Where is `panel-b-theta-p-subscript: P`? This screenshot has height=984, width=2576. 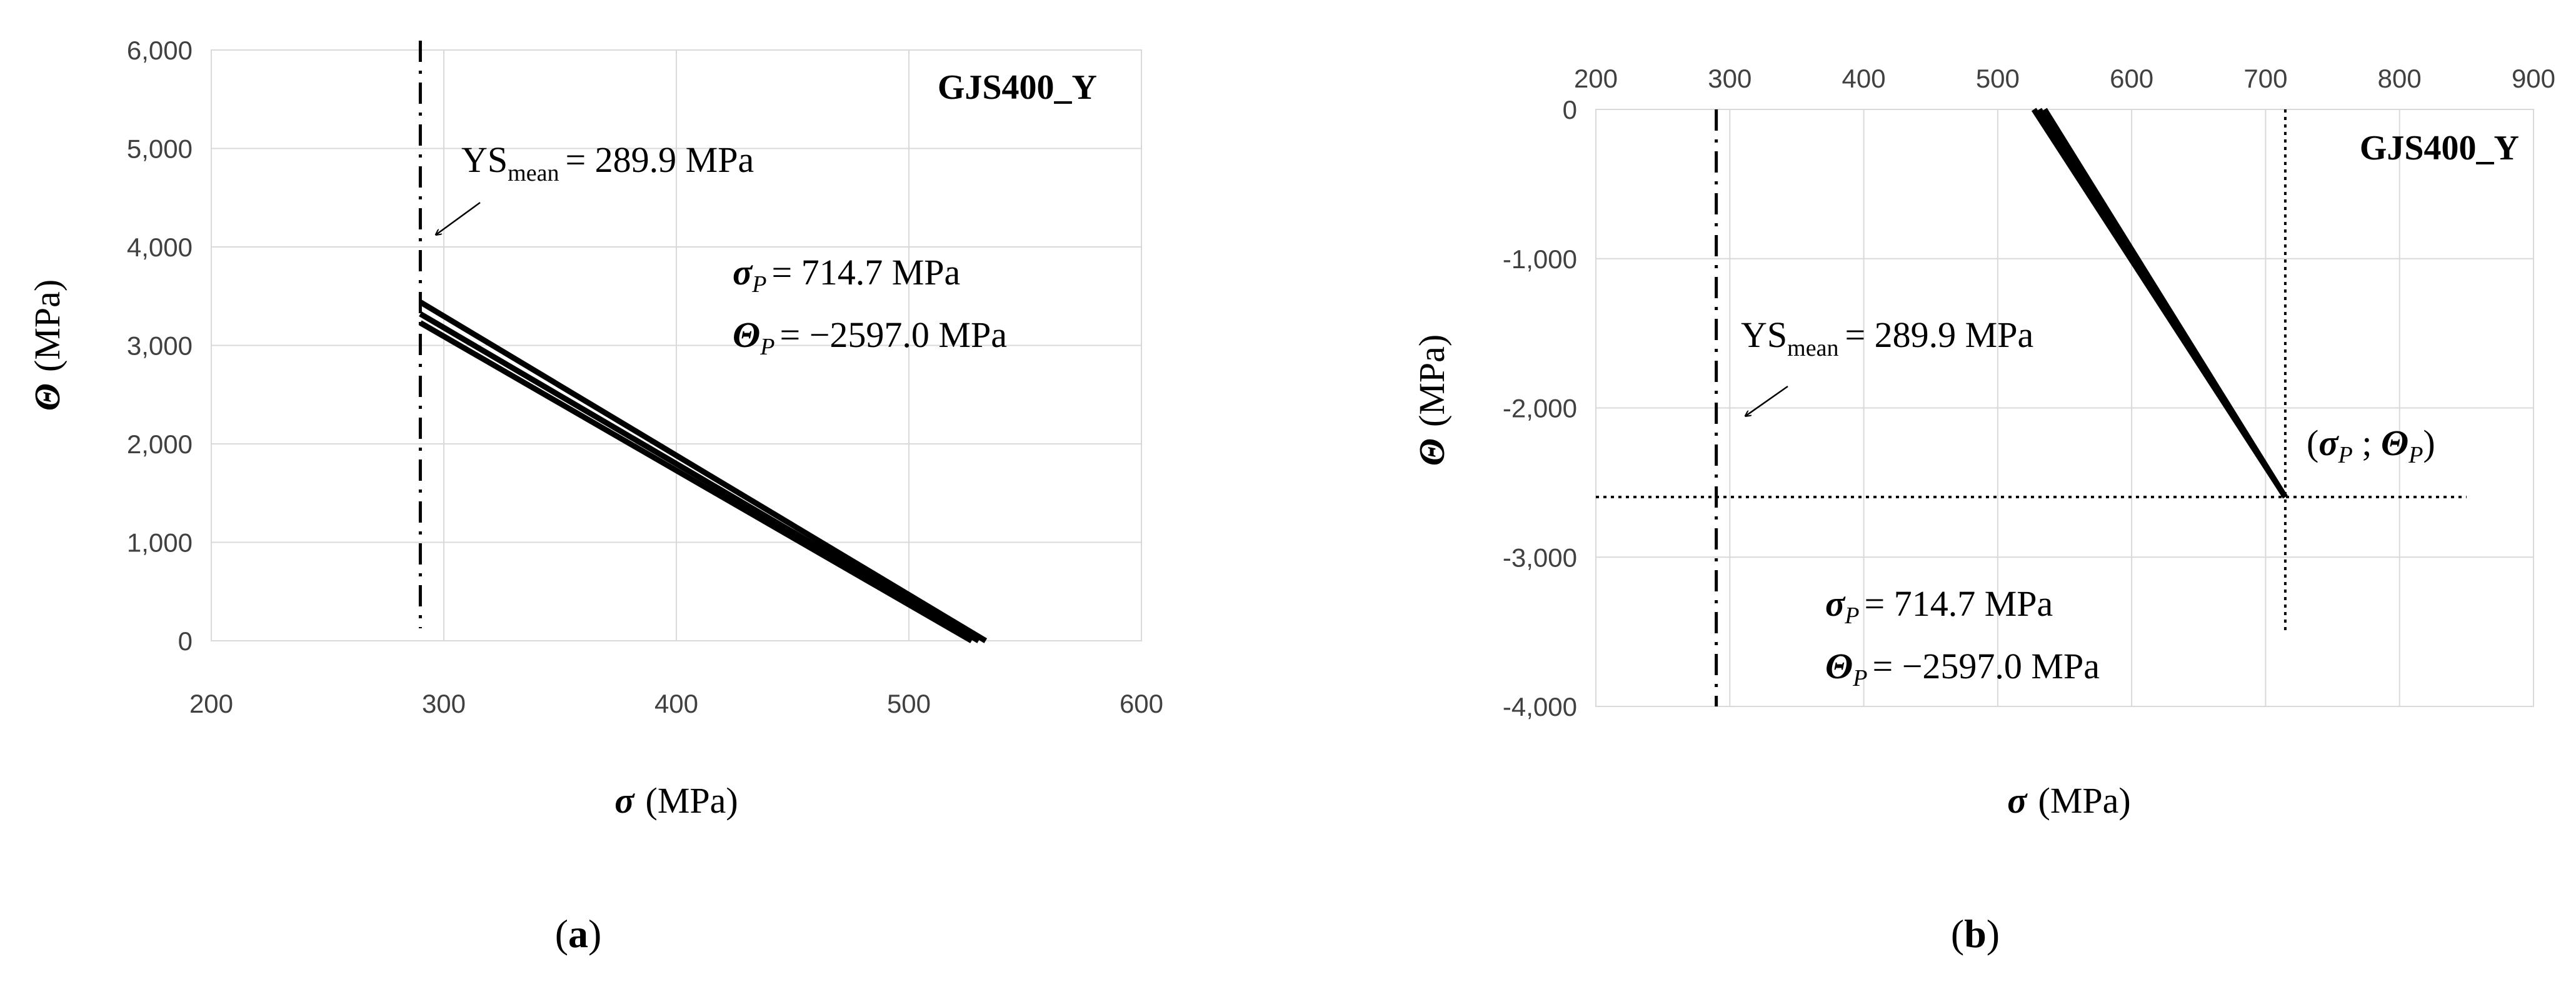 panel-b-theta-p-subscript: P is located at coordinates (1859, 678).